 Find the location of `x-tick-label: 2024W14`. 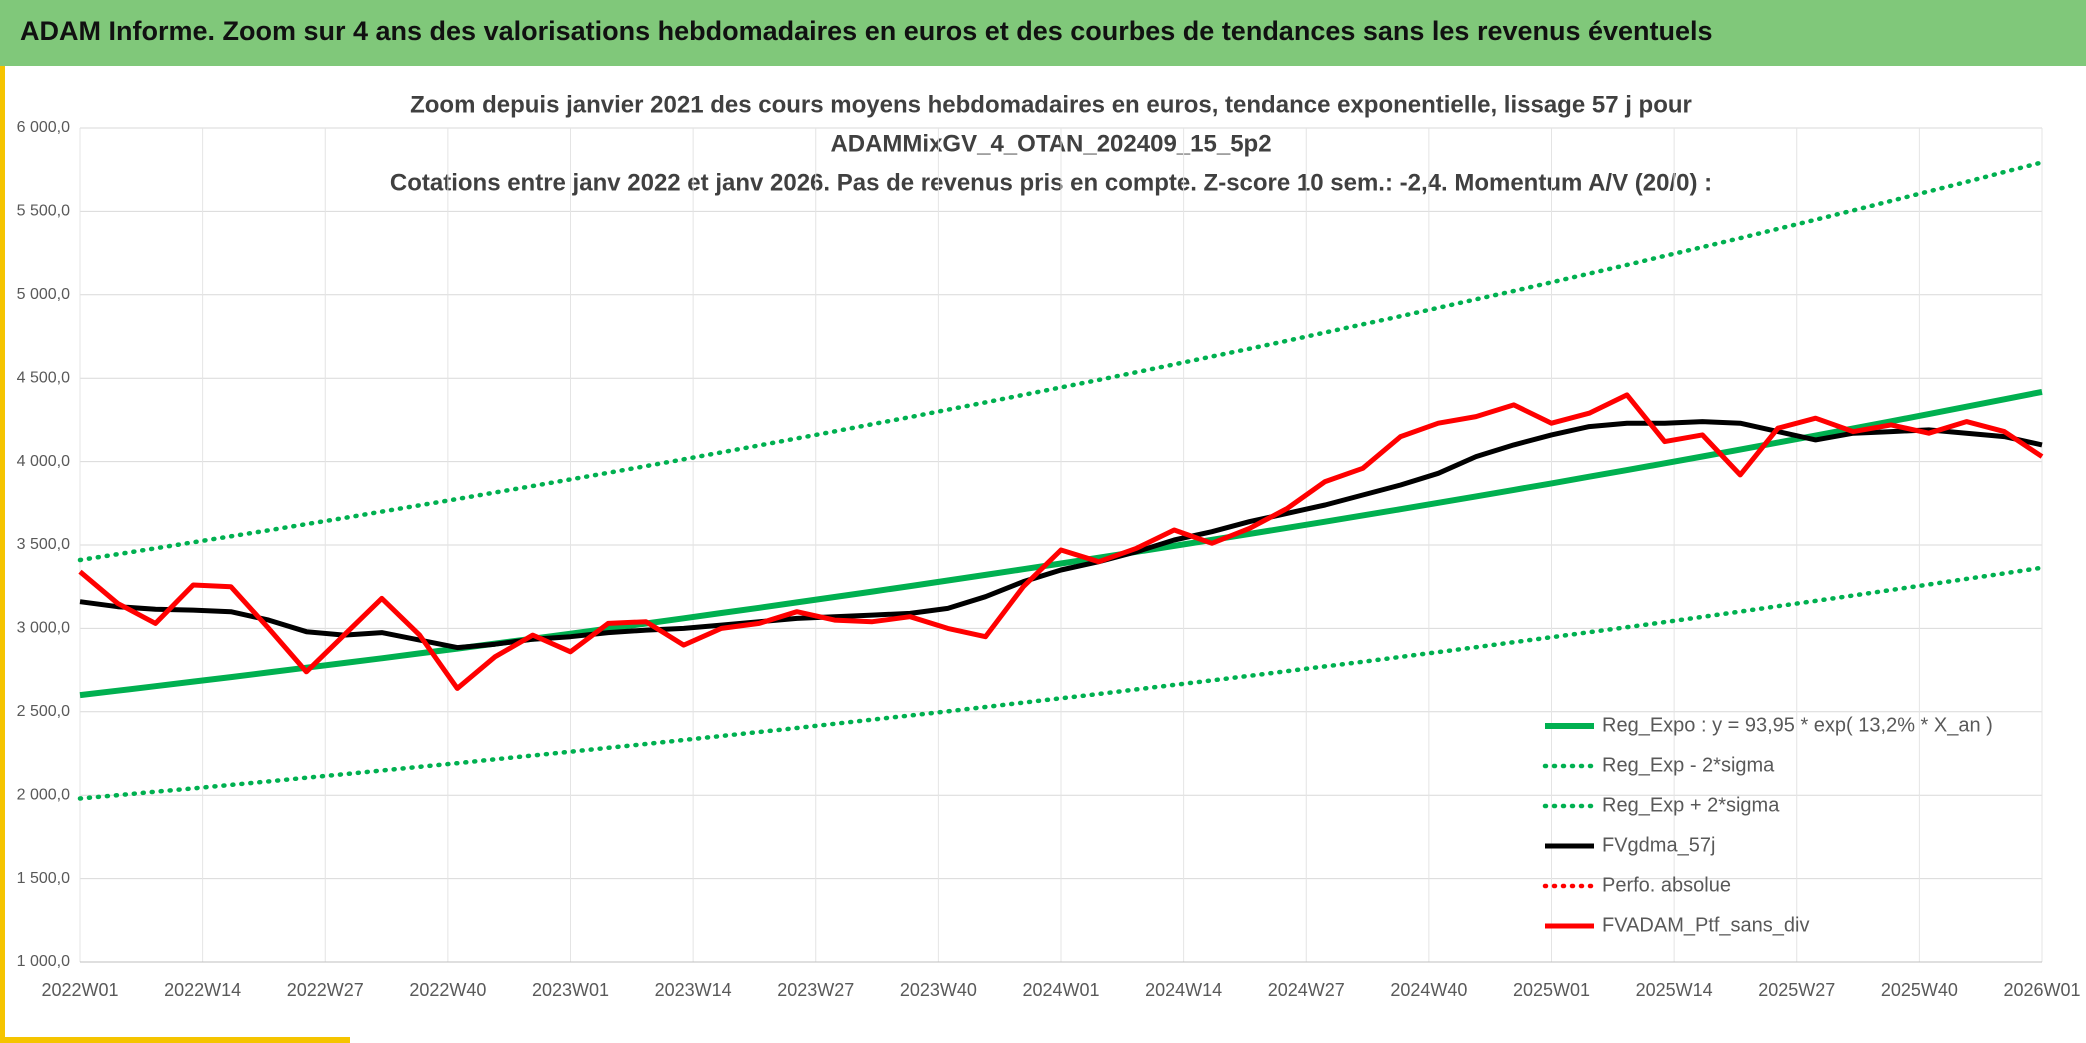

x-tick-label: 2024W14 is located at coordinates (1183, 990).